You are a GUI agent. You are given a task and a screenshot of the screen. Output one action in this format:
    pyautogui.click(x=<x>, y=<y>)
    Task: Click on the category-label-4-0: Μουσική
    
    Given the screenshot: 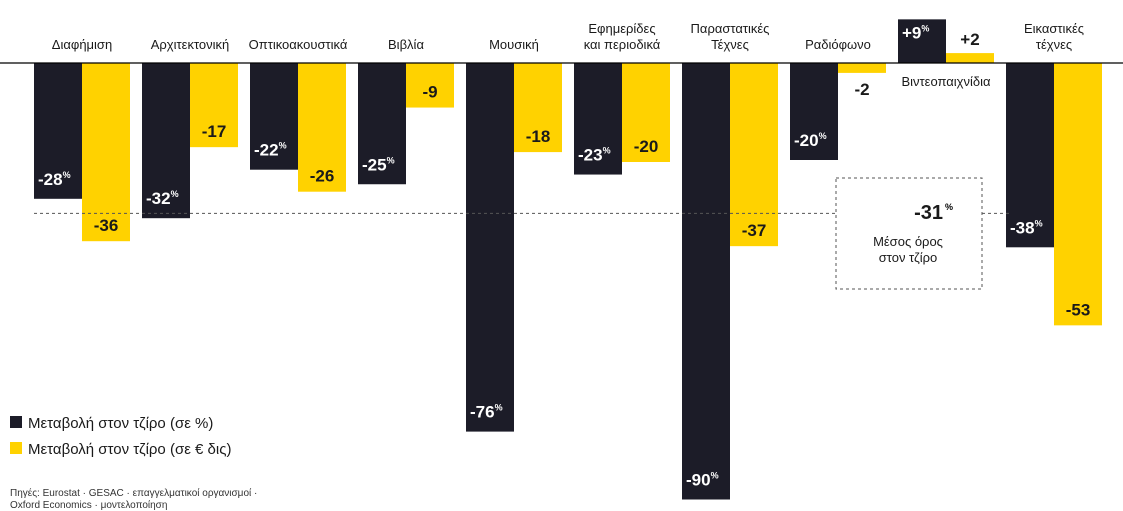 What is the action you would take?
    pyautogui.click(x=514, y=44)
    